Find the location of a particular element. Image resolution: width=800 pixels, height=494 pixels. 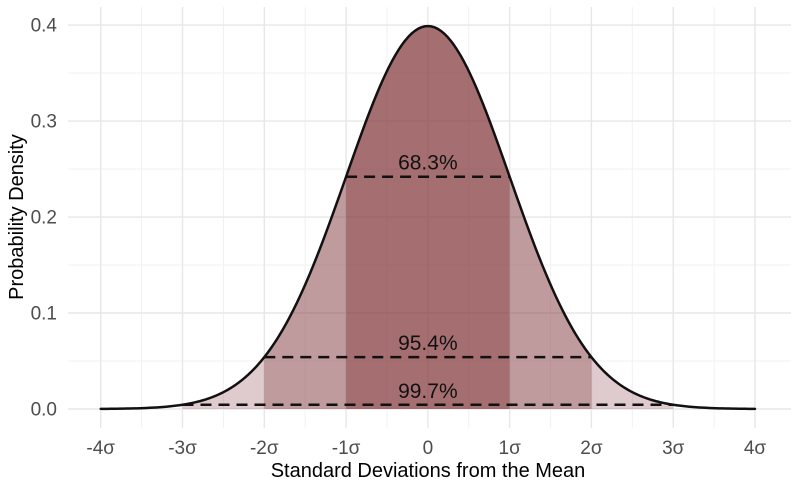

interval-label-3sigma: 99.7% is located at coordinates (428, 391).